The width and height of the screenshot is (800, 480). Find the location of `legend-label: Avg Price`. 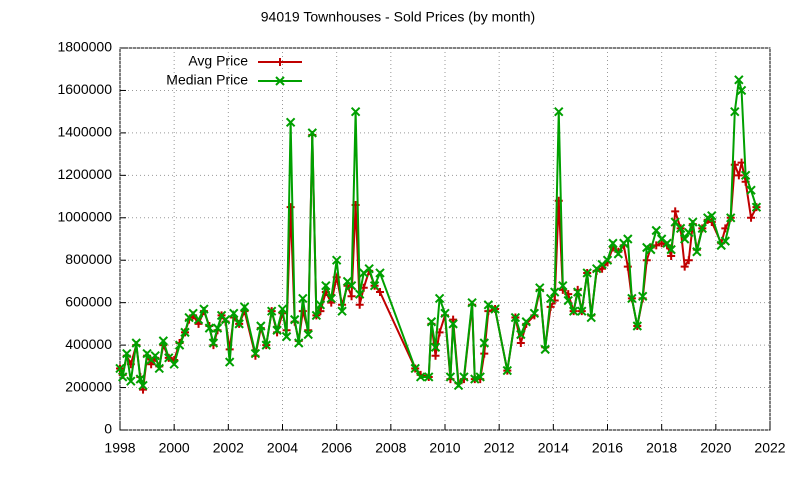

legend-label: Avg Price is located at coordinates (218, 61).